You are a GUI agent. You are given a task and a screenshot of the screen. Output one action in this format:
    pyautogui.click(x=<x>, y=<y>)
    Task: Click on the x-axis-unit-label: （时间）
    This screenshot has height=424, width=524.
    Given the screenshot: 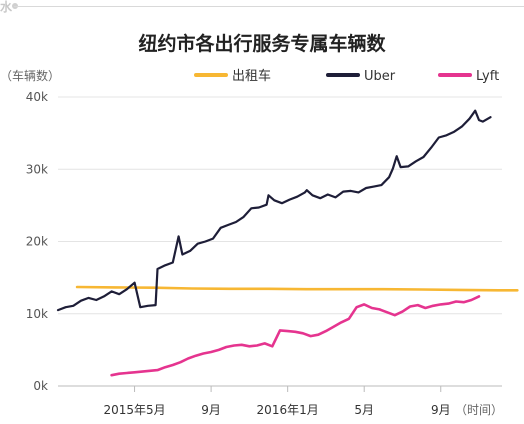 What is the action you would take?
    pyautogui.click(x=479, y=410)
    